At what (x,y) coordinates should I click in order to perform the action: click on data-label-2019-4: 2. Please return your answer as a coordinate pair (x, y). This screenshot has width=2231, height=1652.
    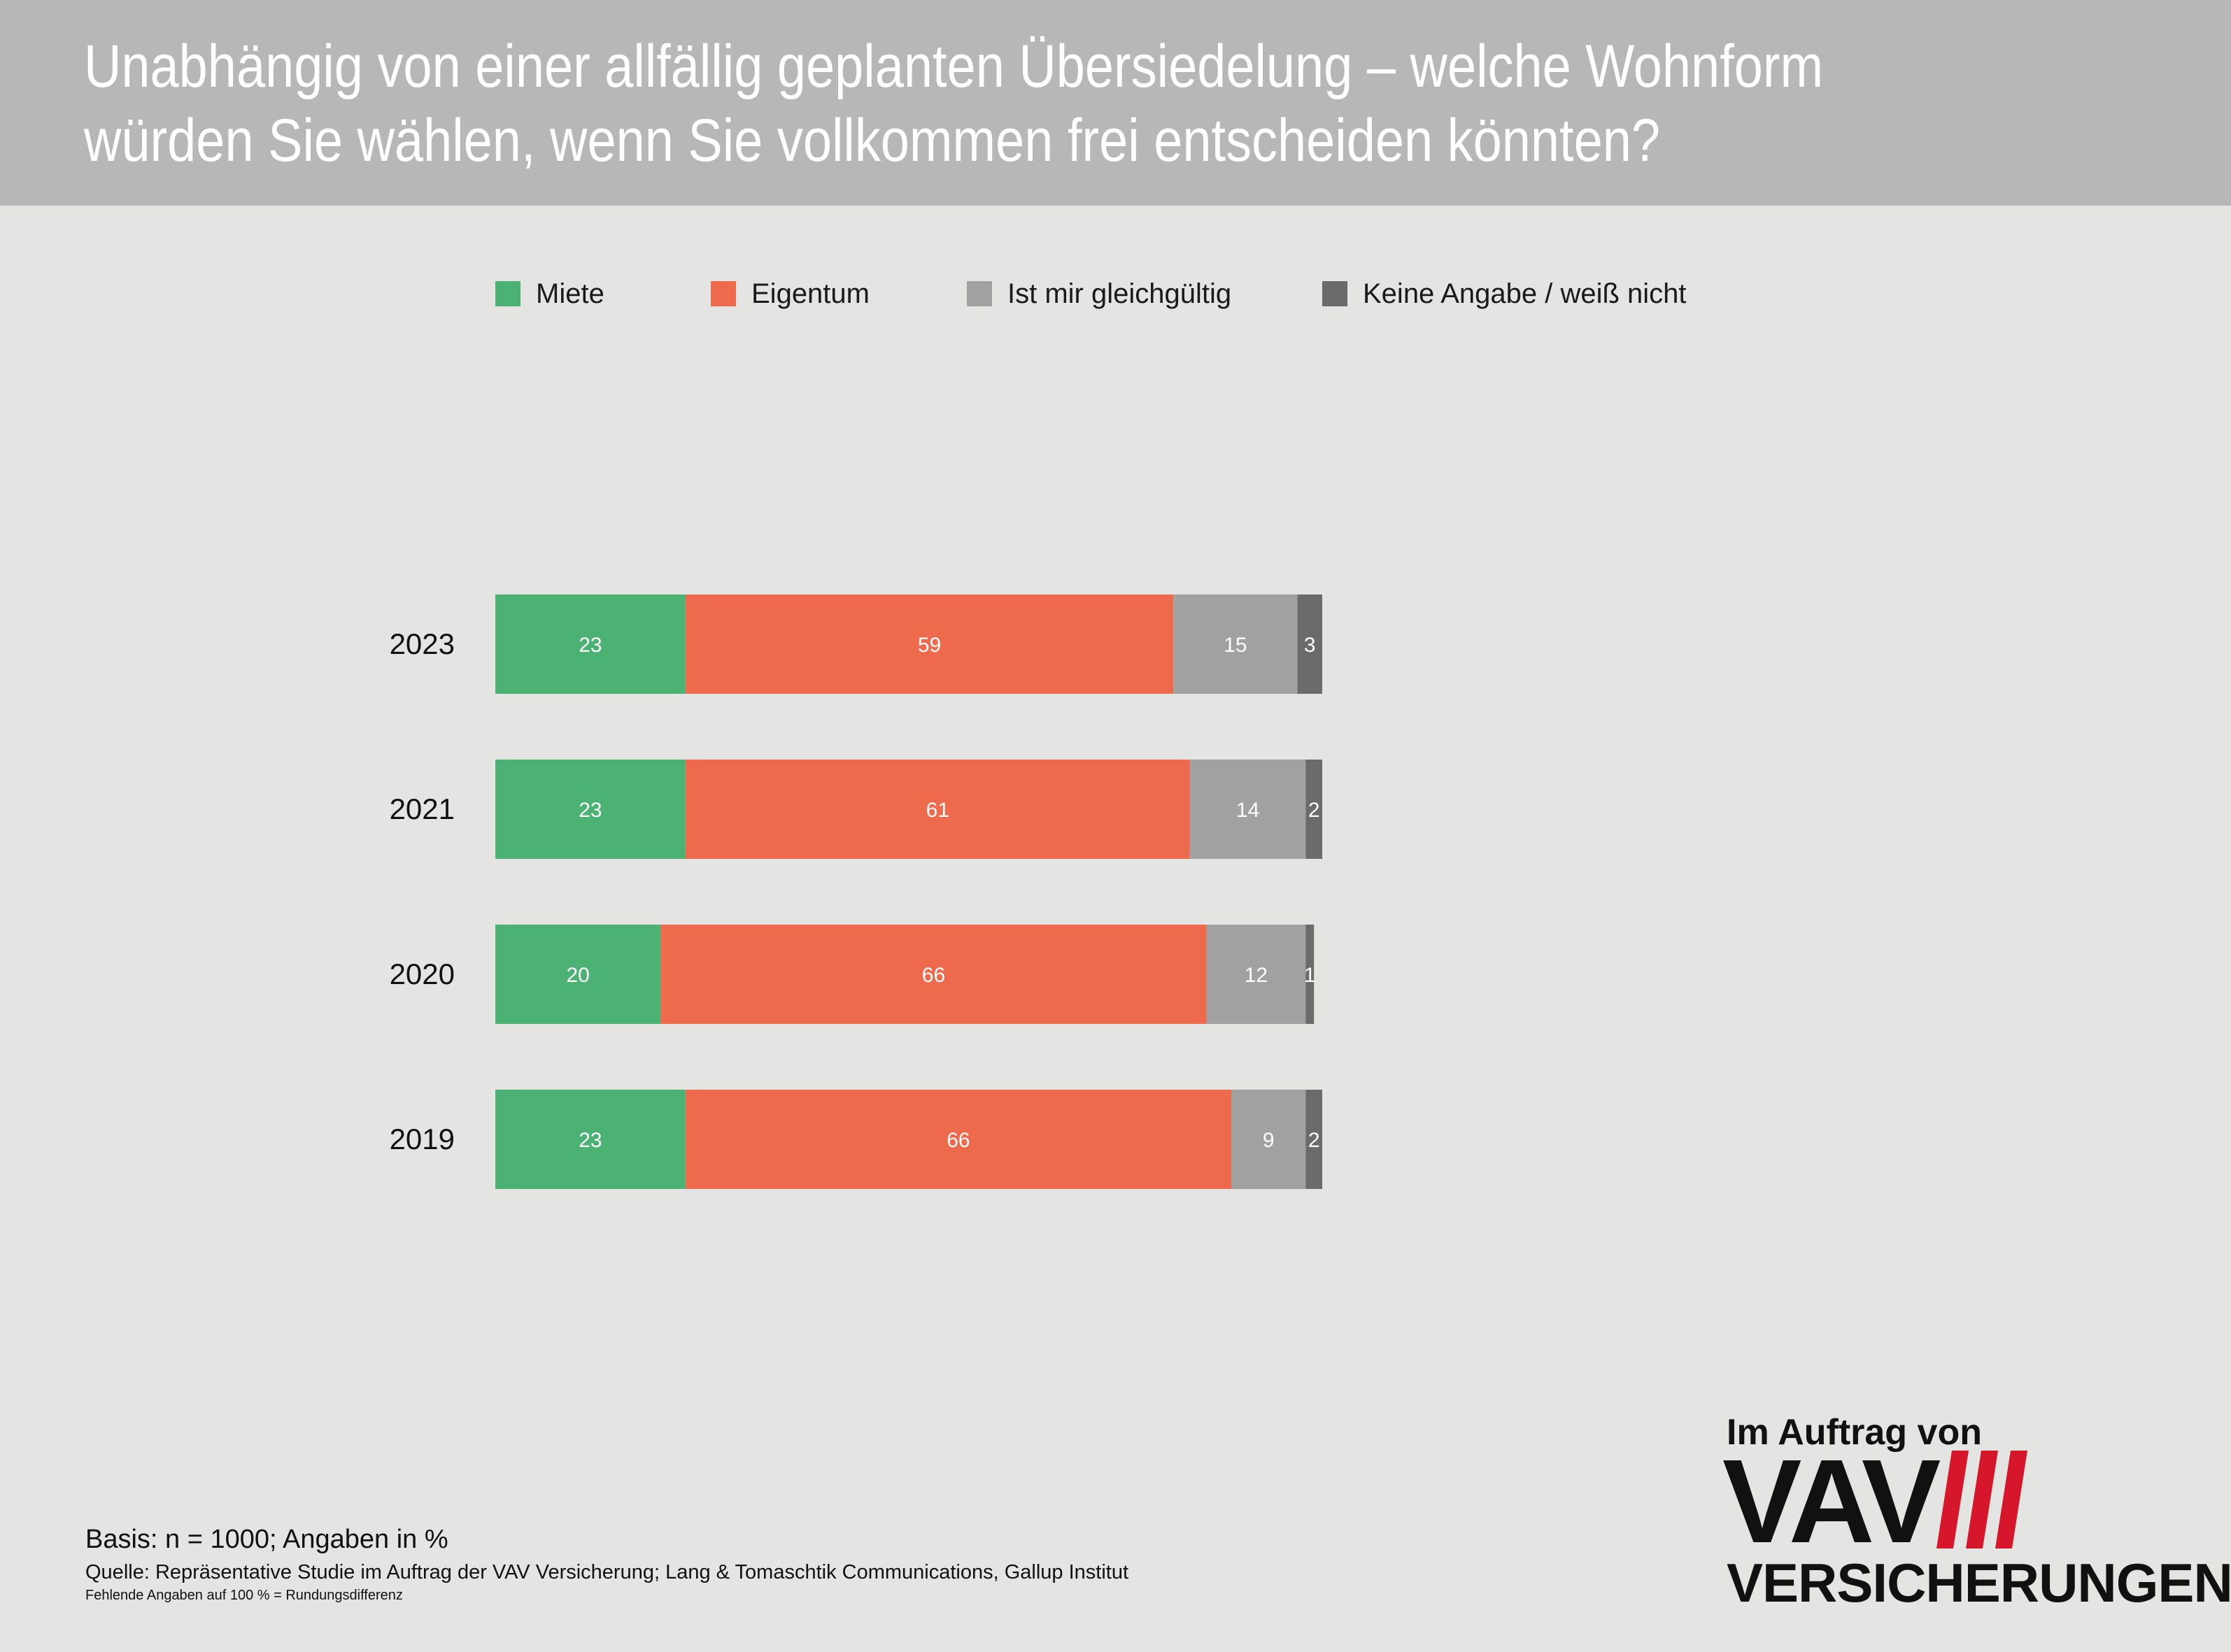
    Looking at the image, I should click on (1314, 1140).